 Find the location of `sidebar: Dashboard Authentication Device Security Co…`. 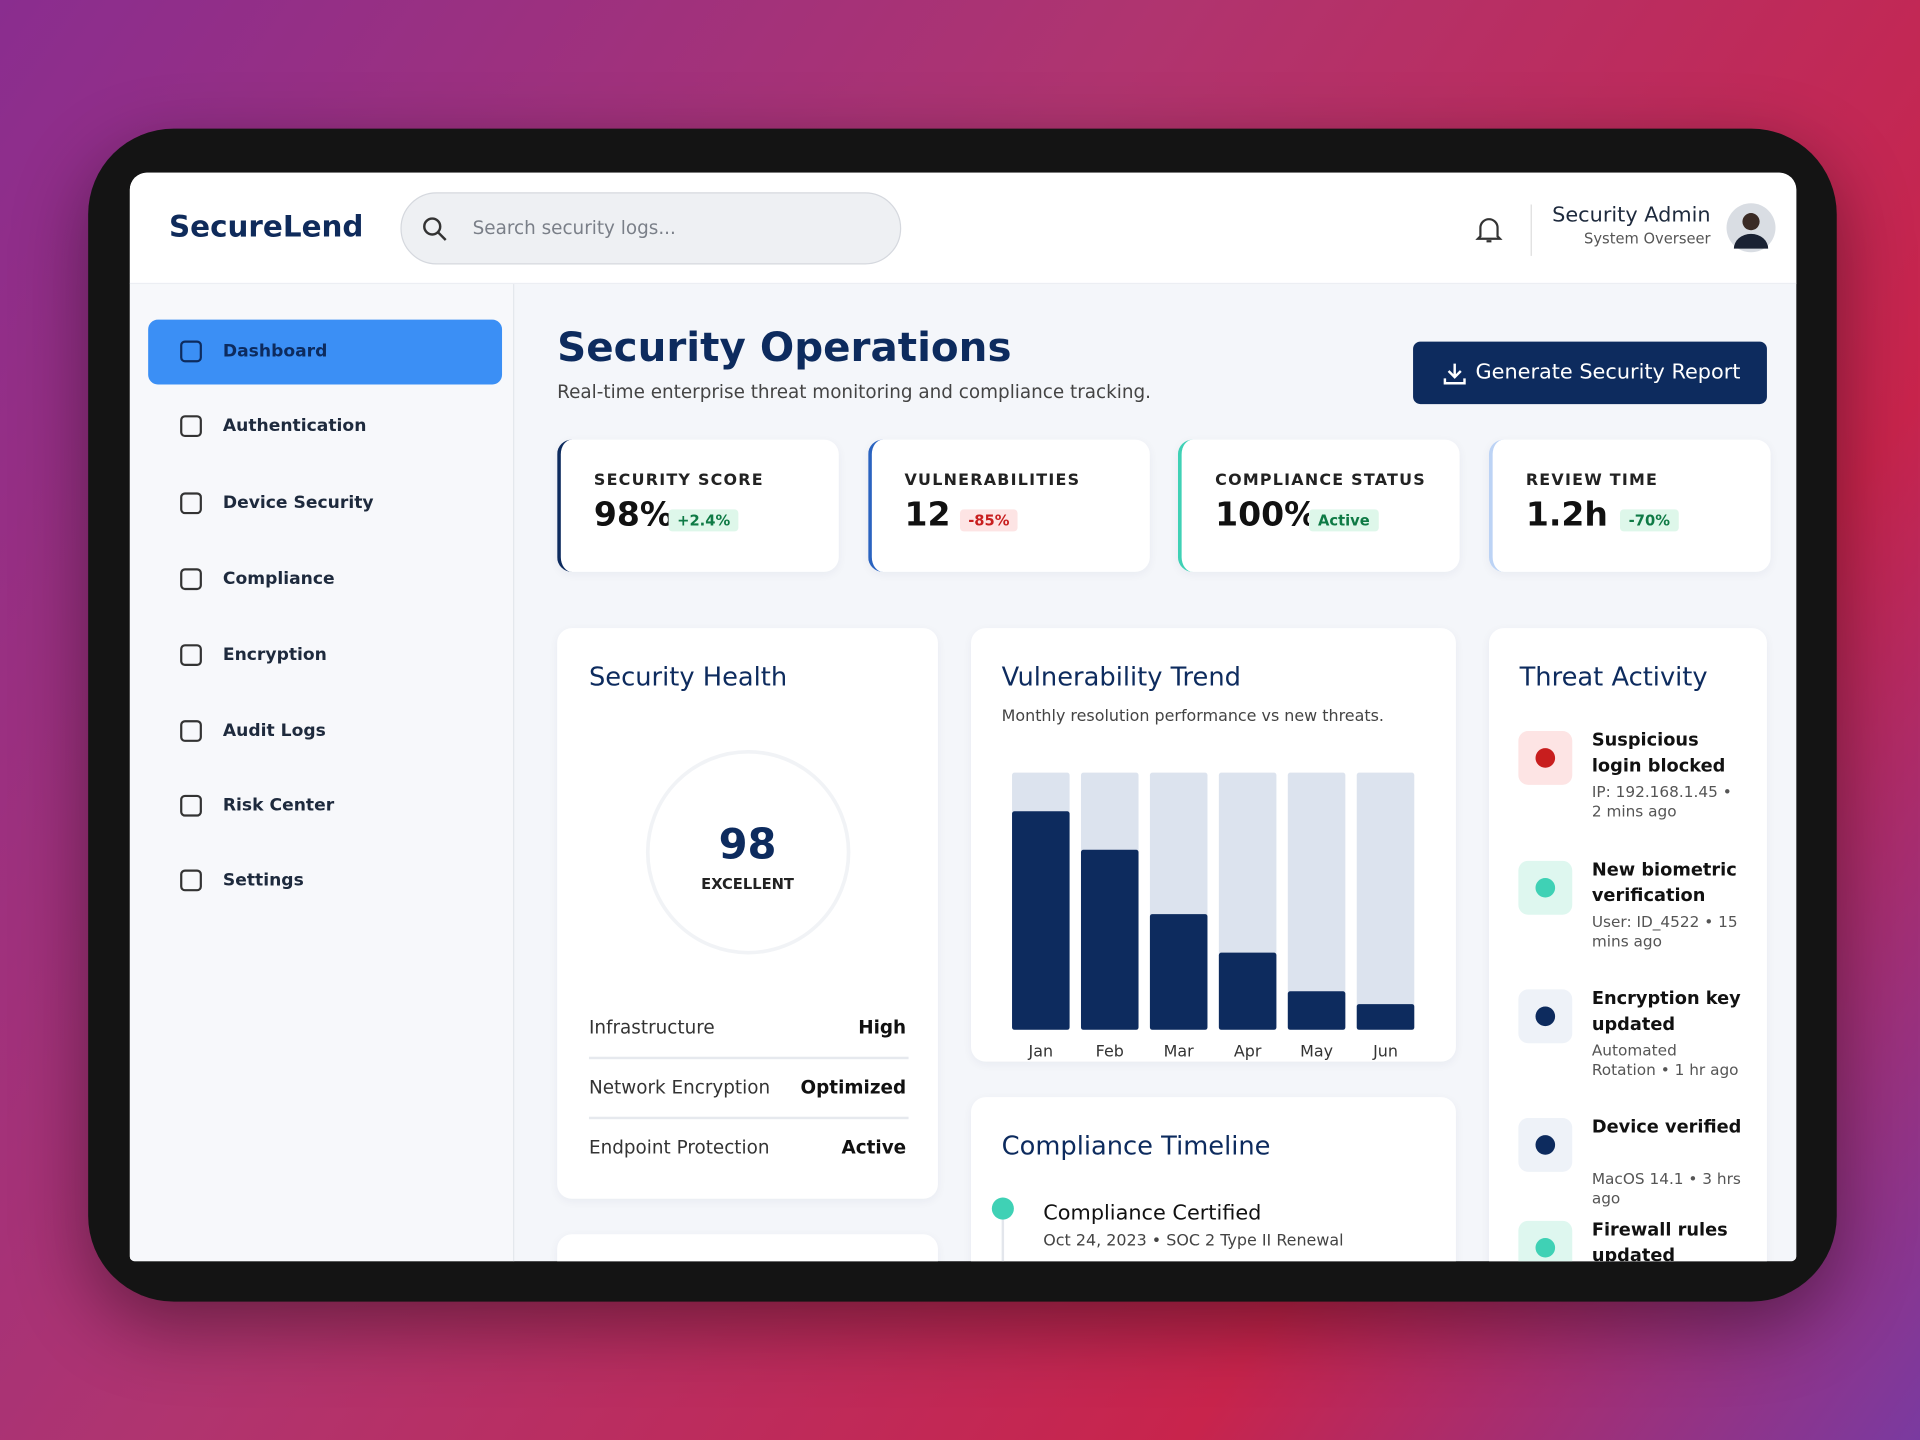

sidebar: Dashboard Authentication Device Security Co… is located at coordinates (322, 773).